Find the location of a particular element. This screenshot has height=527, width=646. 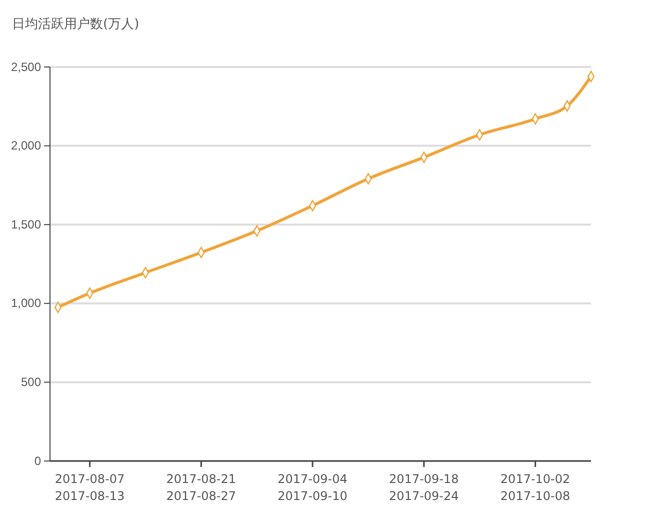

y-tick-label: 500 is located at coordinates (31, 382).